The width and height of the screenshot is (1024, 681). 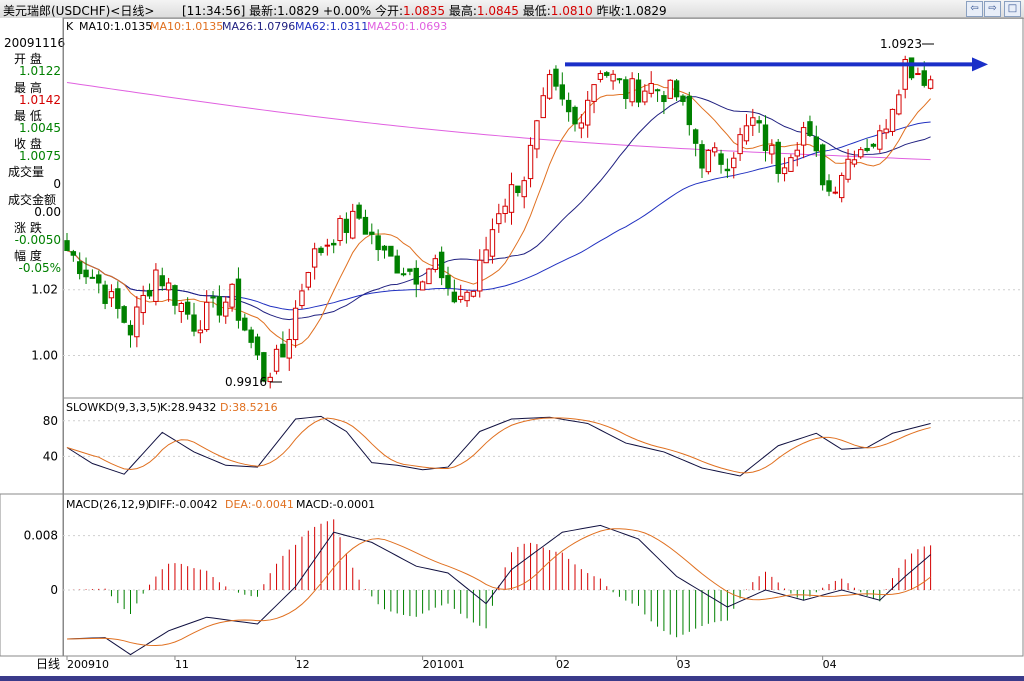 What do you see at coordinates (40, 71) in the screenshot?
I see `info-open-value: 1.0122` at bounding box center [40, 71].